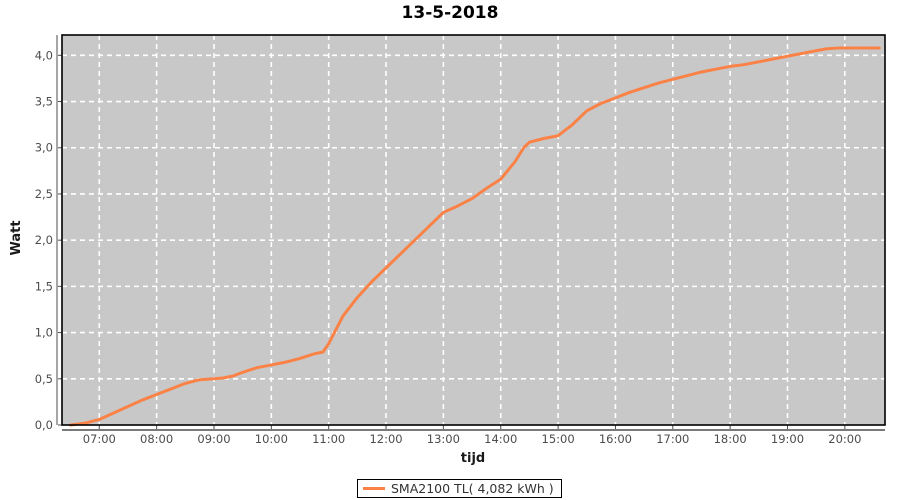  I want to click on x-tick-label: 12:00, so click(385, 439).